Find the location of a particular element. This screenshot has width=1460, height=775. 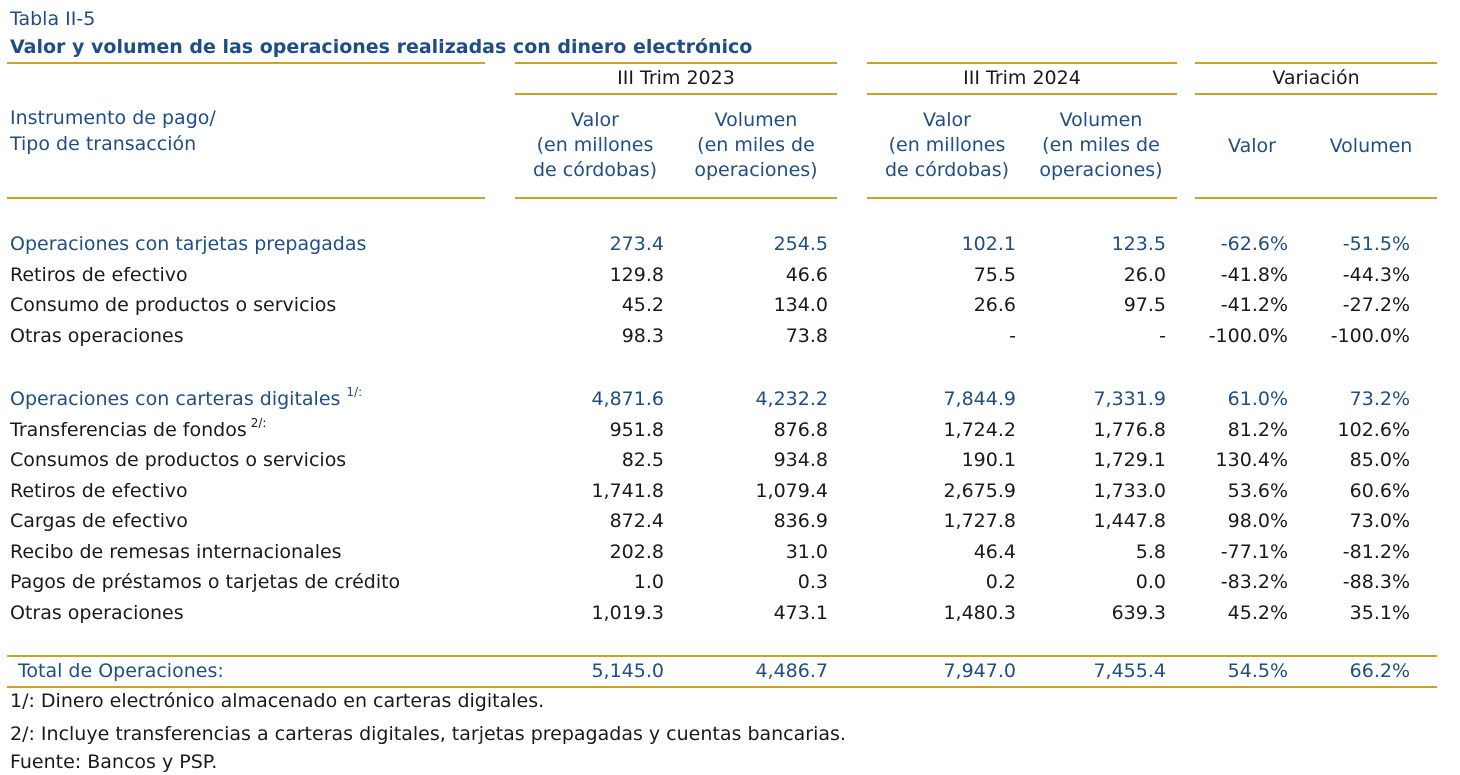

section-1-row-1-label: Consumos de productos o servicios is located at coordinates (178, 460).